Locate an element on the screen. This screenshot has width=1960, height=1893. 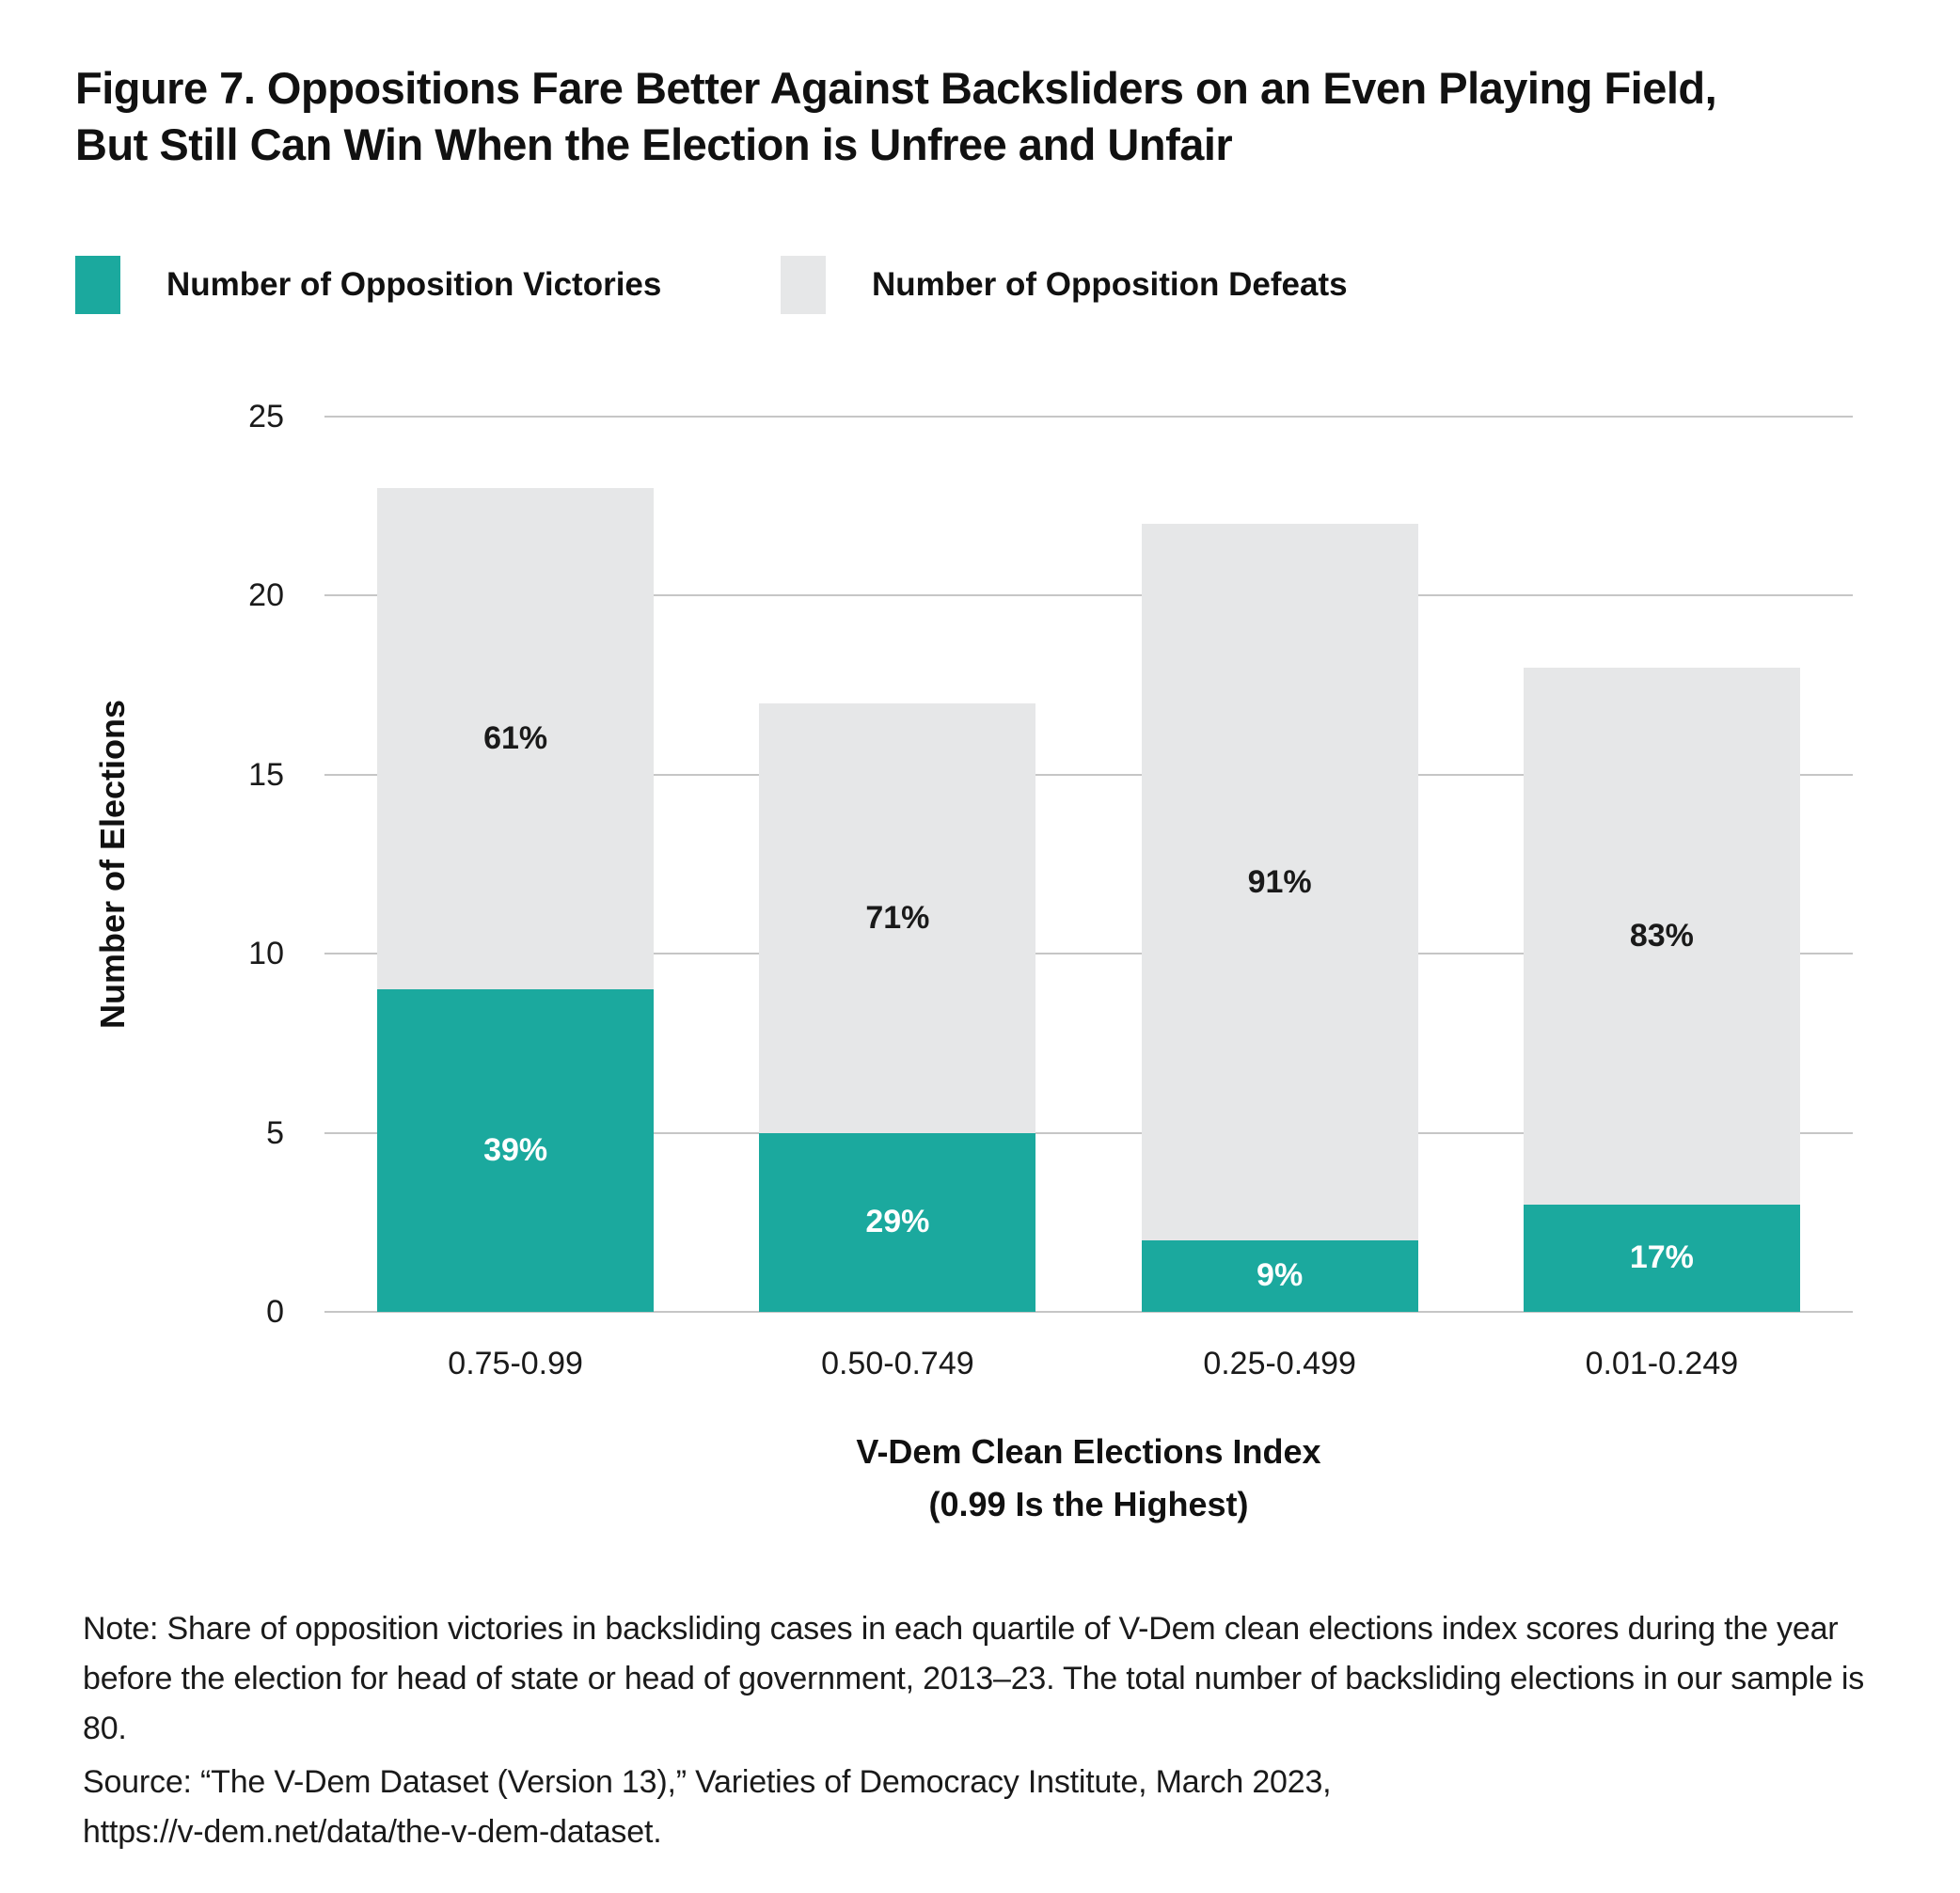
legend-label-defeats: Number of Opposition Defeats is located at coordinates (1110, 284).